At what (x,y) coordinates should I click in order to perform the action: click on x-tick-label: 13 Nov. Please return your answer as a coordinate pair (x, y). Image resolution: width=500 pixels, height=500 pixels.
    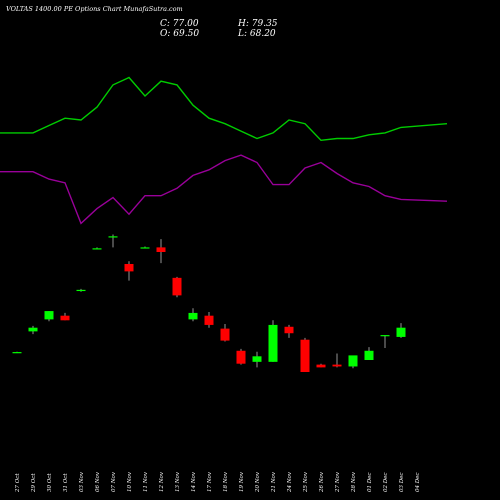
    Looking at the image, I should click on (178, 481).